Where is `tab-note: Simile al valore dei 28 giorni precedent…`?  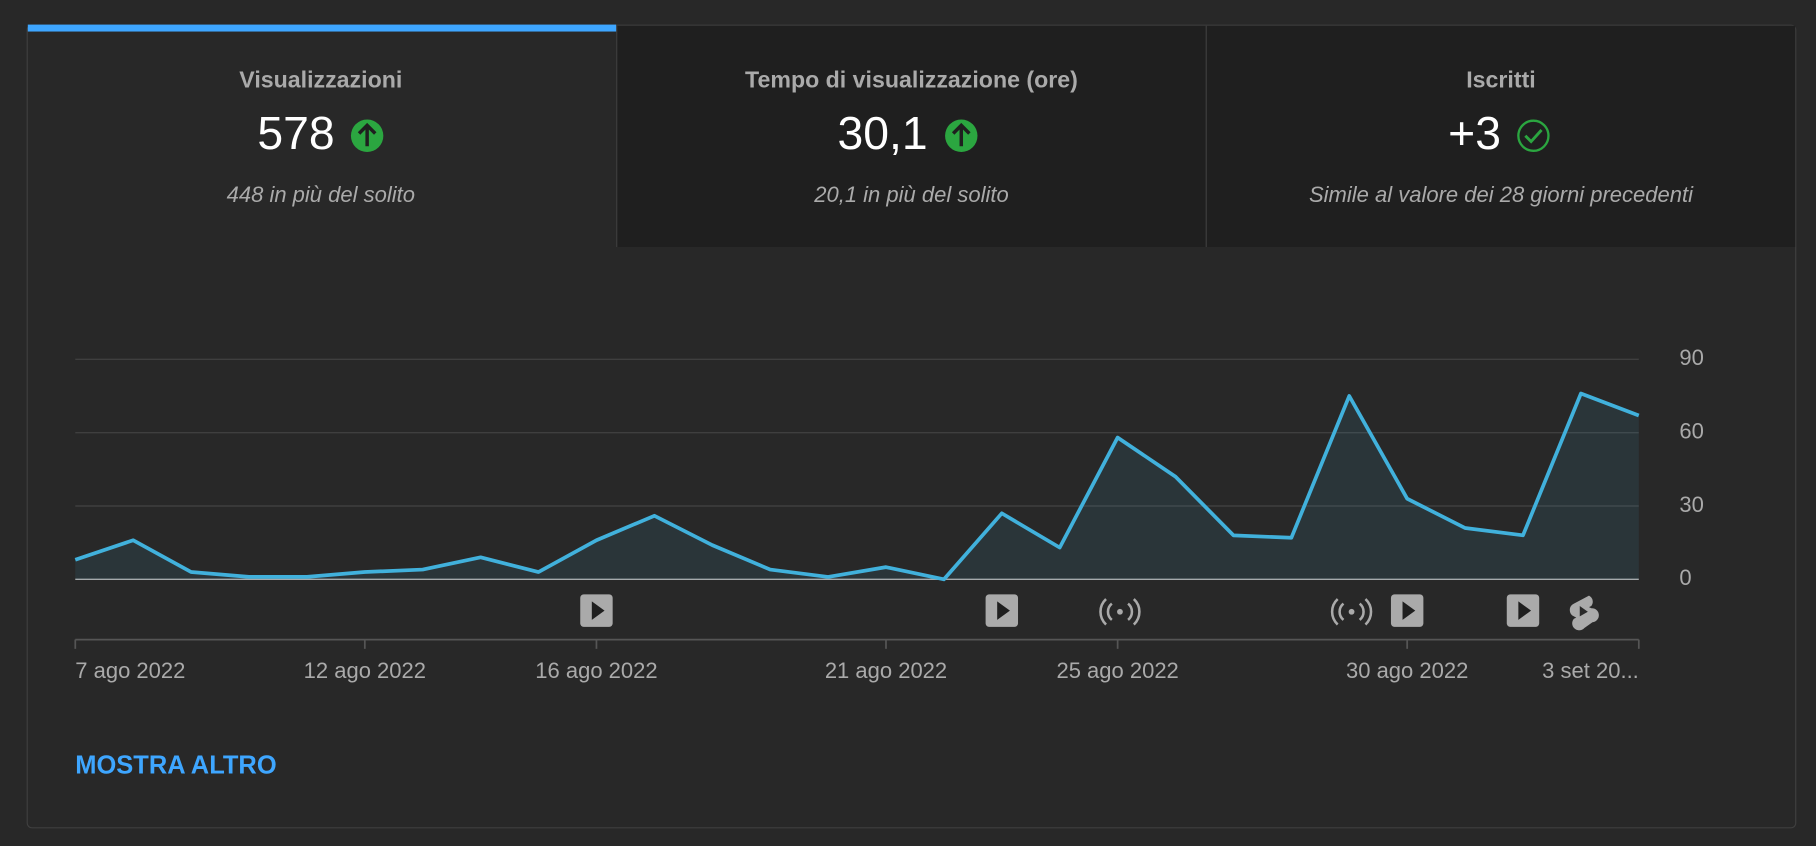 tab-note: Simile al valore dei 28 giorni precedent… is located at coordinates (1501, 194).